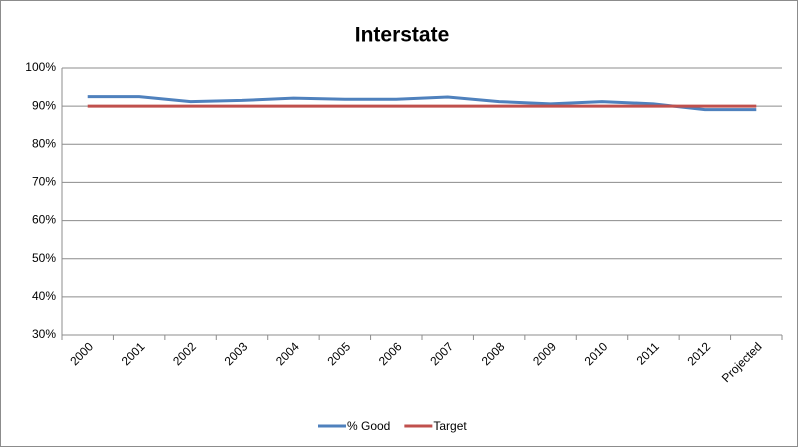 Image resolution: width=799 pixels, height=448 pixels. What do you see at coordinates (422, 103) in the screenshot?
I see `series-line` at bounding box center [422, 103].